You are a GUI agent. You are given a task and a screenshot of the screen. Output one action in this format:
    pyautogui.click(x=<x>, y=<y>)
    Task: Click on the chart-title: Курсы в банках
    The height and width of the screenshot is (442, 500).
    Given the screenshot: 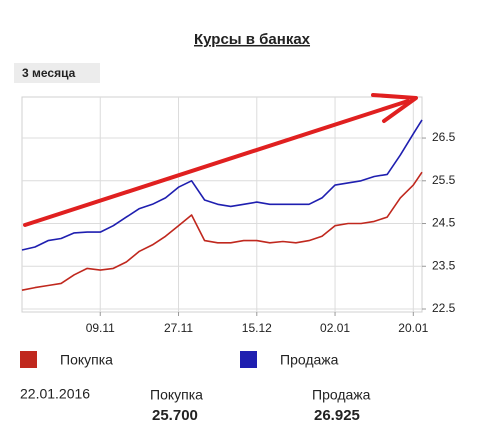 What is the action you would take?
    pyautogui.click(x=252, y=39)
    